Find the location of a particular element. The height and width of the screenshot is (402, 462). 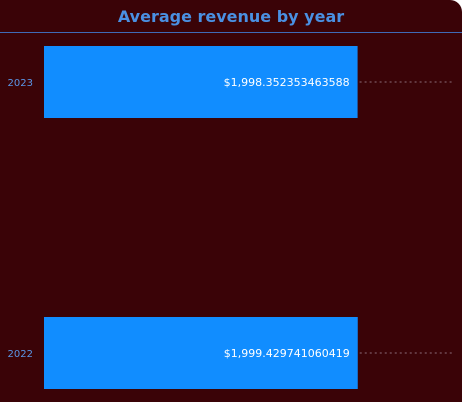

tick-label-2022: 2022 is located at coordinates (20, 354).